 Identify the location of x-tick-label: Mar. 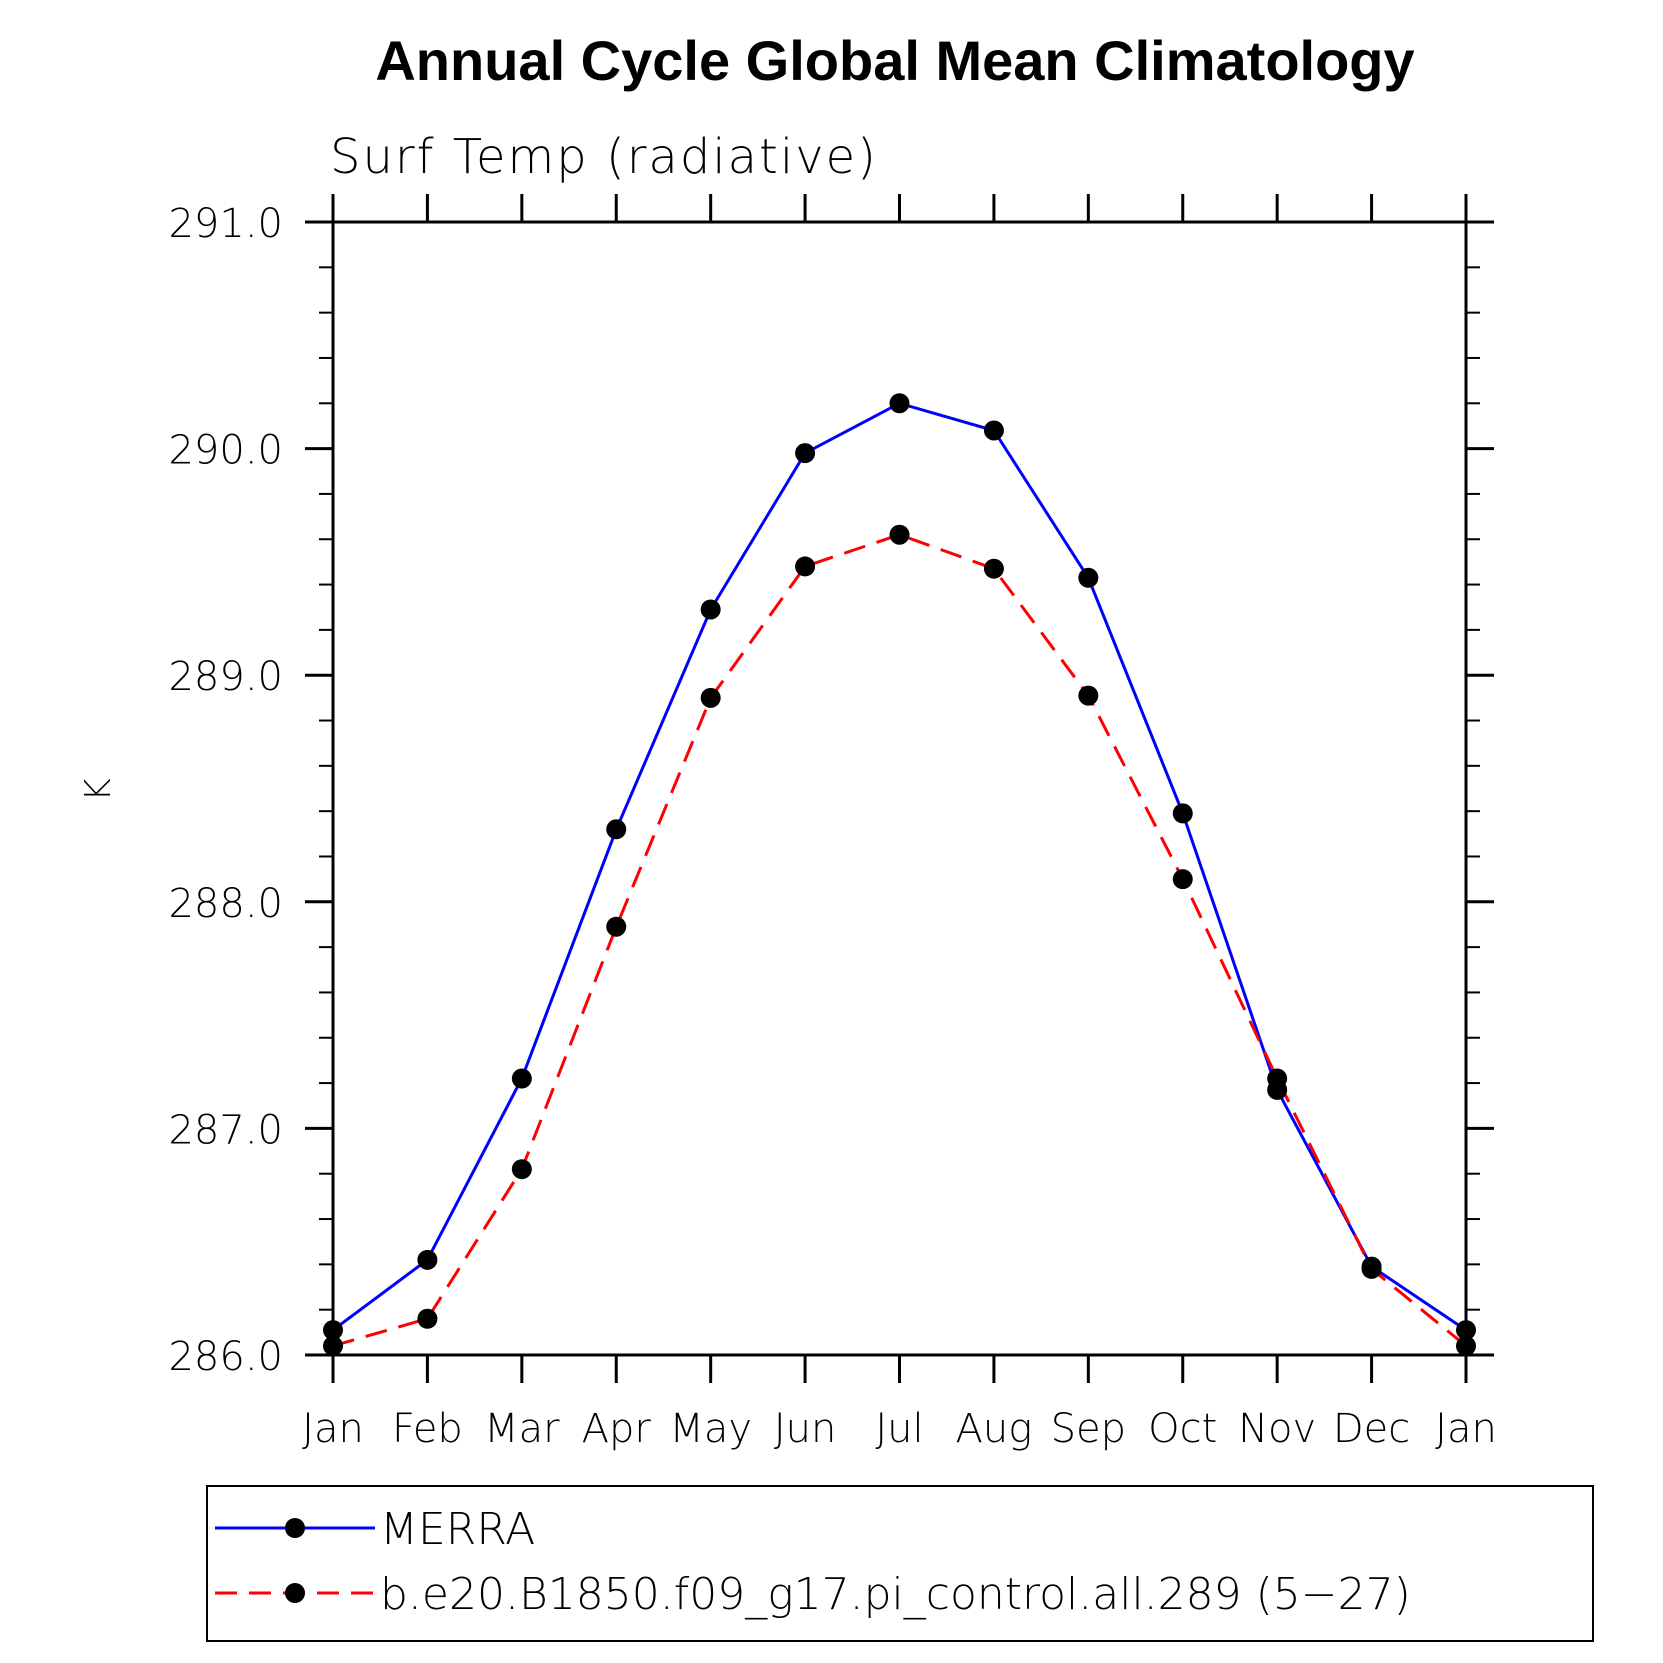
(522, 1429).